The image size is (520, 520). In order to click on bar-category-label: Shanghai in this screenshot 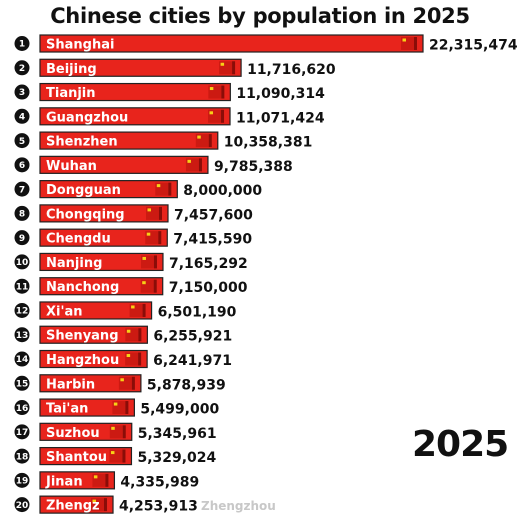, I will do `click(80, 45)`.